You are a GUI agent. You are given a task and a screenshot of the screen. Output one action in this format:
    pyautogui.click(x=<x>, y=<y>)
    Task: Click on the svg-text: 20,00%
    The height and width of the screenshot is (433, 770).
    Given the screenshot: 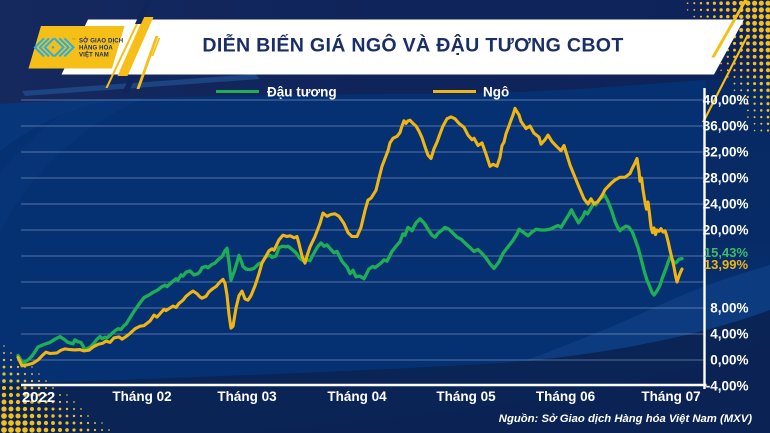 What is the action you would take?
    pyautogui.click(x=726, y=230)
    